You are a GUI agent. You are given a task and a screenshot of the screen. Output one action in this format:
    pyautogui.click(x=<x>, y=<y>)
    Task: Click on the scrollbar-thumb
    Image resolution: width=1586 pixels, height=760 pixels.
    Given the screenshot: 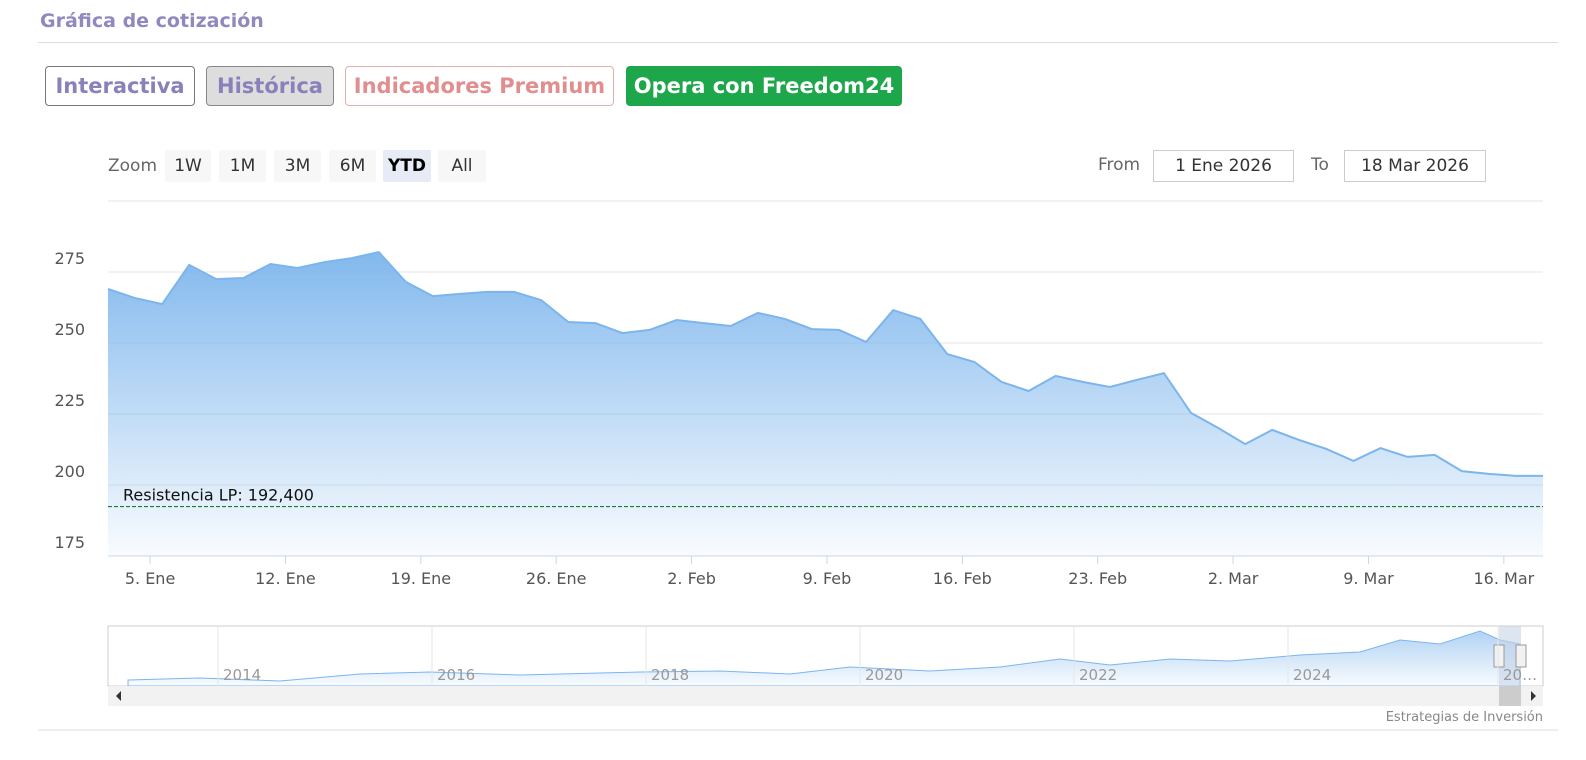 What is the action you would take?
    pyautogui.click(x=1510, y=696)
    